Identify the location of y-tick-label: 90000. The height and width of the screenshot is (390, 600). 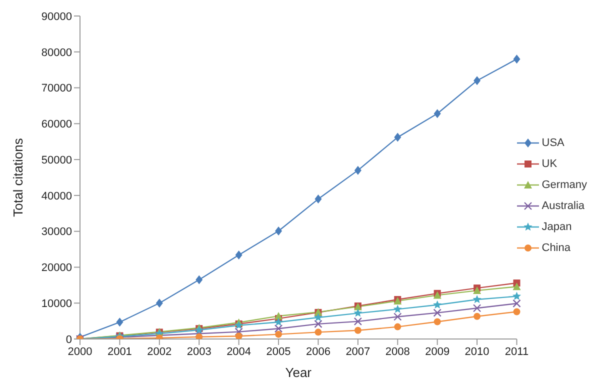
(56, 16).